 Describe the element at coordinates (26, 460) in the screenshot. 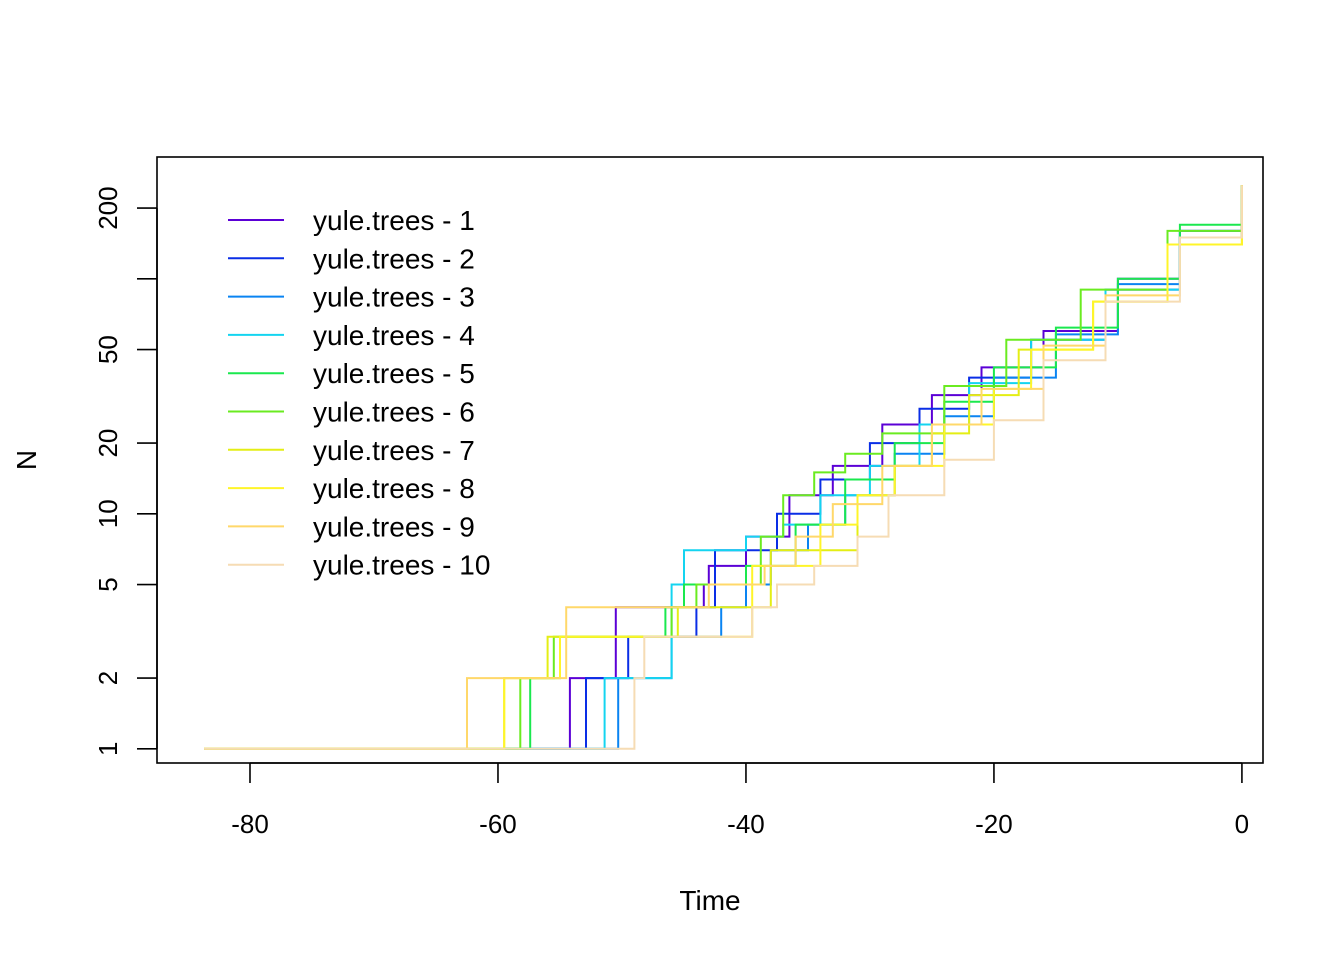

I see `y-axis-label: N` at that location.